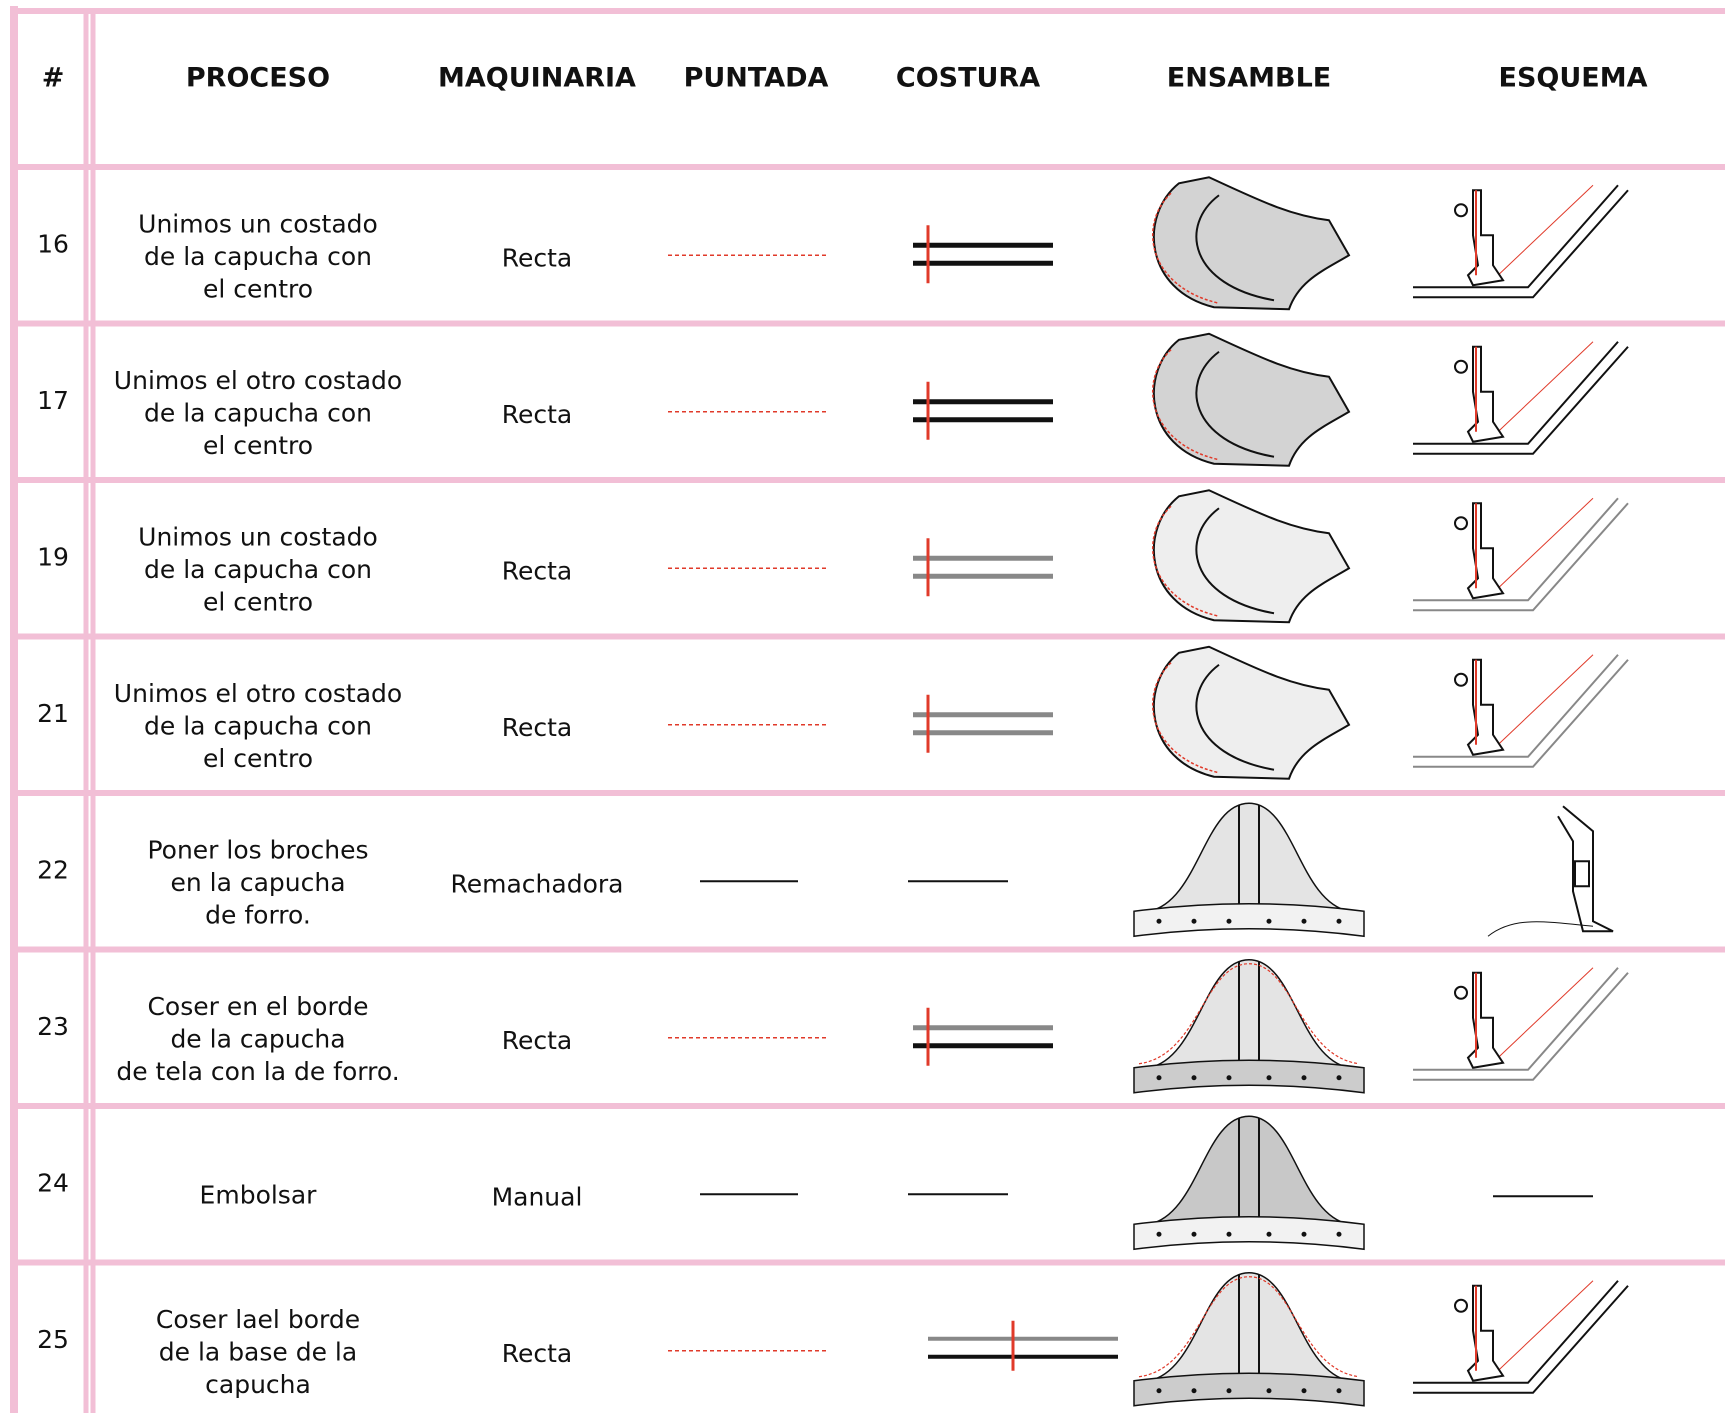 The image size is (1725, 1413). Describe the element at coordinates (537, 1196) in the screenshot. I see `machine-text: Manual` at that location.